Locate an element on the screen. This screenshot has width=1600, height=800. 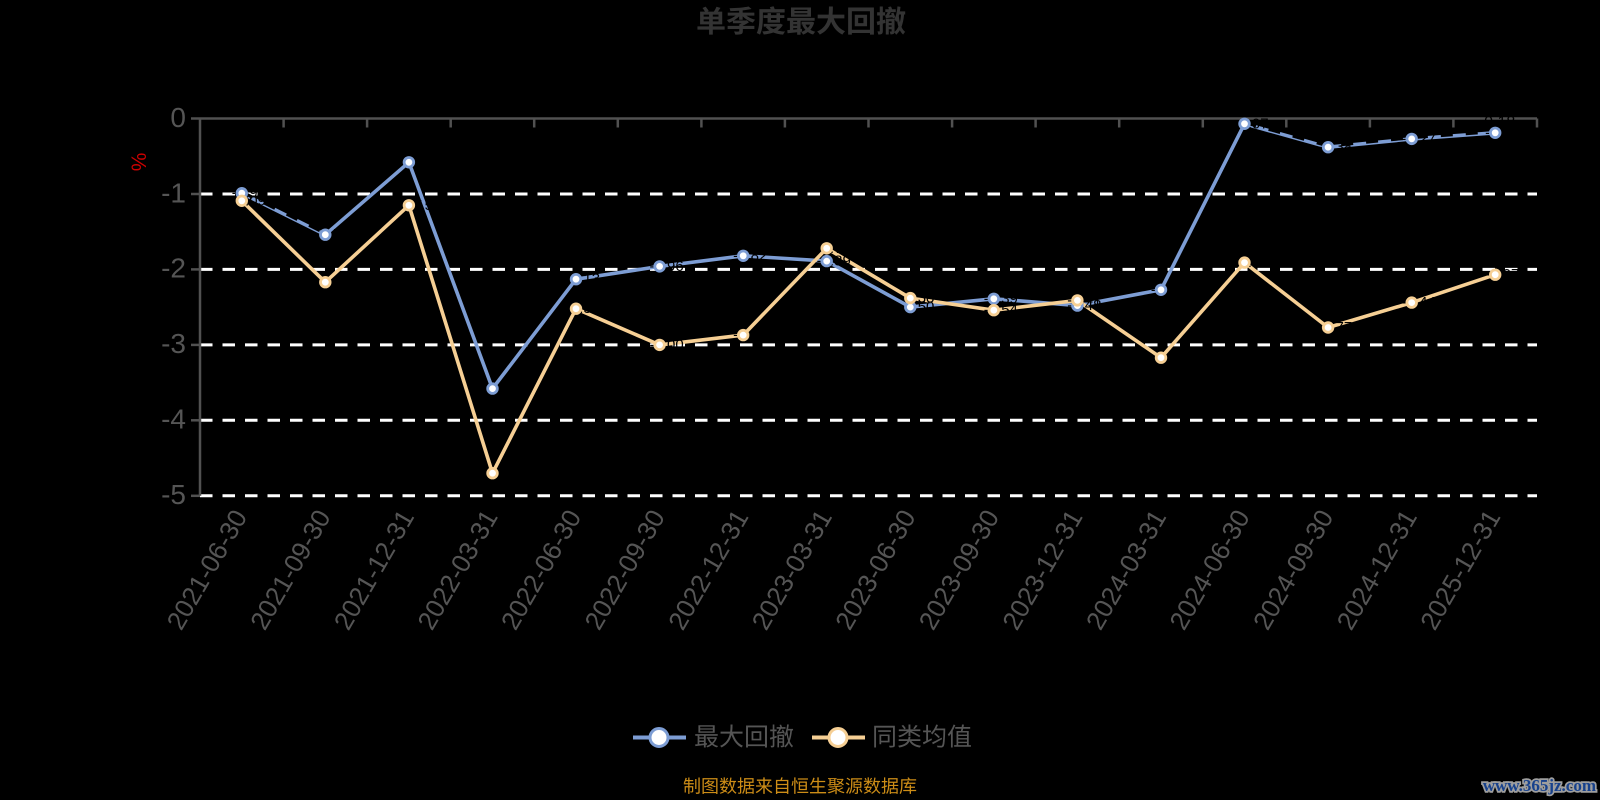
svg-text: -1 is located at coordinates (173, 192).